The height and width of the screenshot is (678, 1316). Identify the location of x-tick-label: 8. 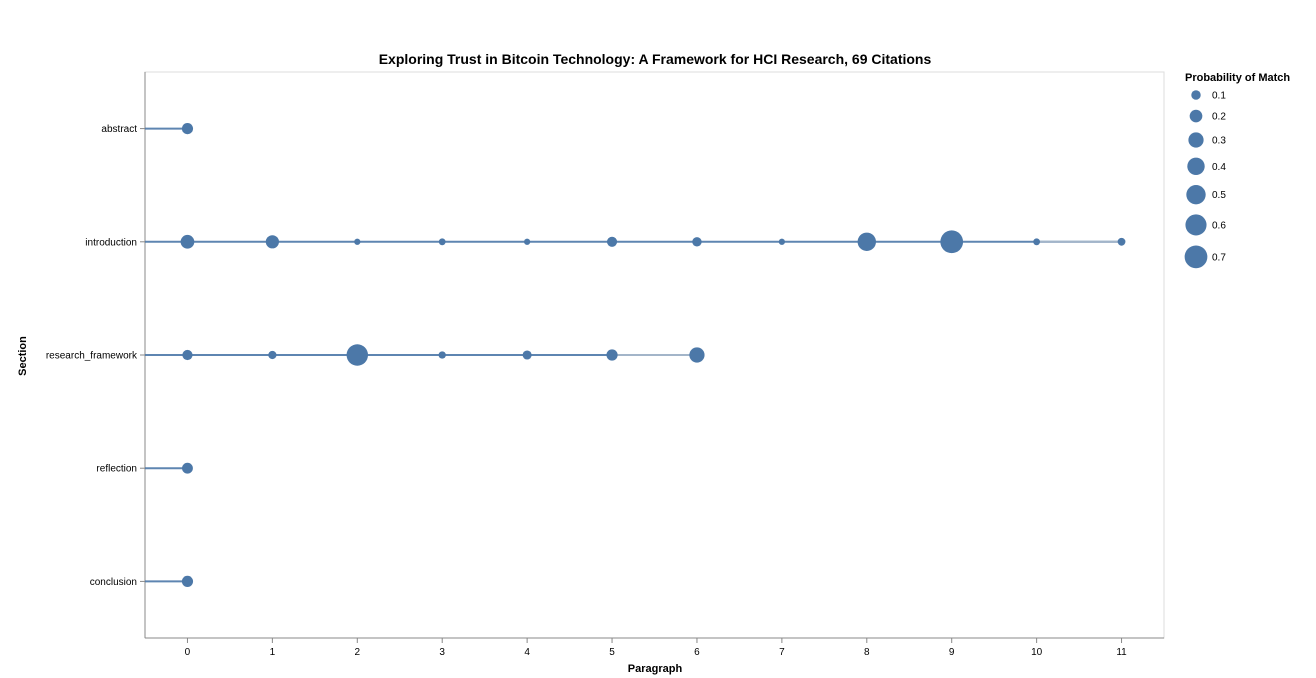
(867, 652).